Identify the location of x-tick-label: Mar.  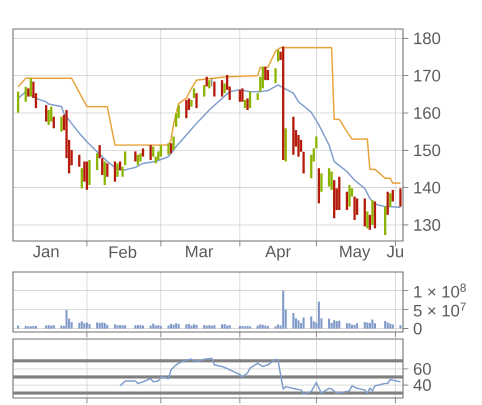
(200, 252).